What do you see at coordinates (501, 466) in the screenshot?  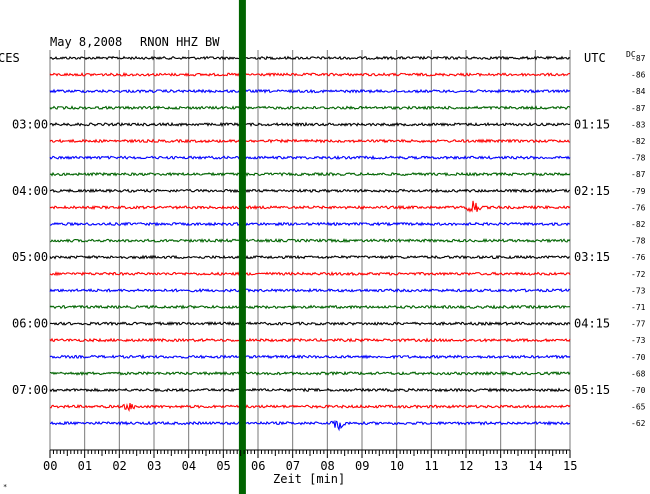 I see `x-tick-label-13: 13` at bounding box center [501, 466].